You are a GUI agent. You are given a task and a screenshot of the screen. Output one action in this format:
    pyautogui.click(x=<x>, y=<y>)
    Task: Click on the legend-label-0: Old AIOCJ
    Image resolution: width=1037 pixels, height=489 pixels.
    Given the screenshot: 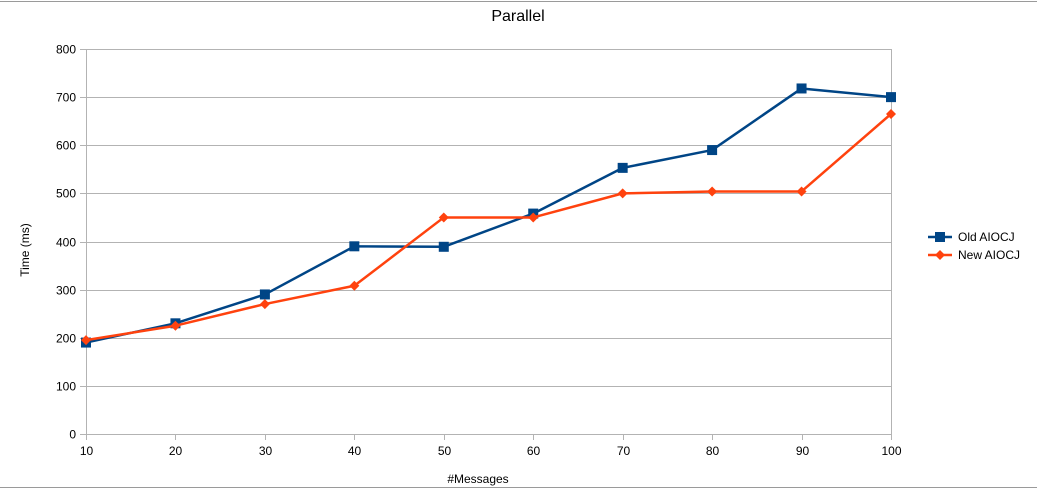 What is the action you would take?
    pyautogui.click(x=986, y=237)
    